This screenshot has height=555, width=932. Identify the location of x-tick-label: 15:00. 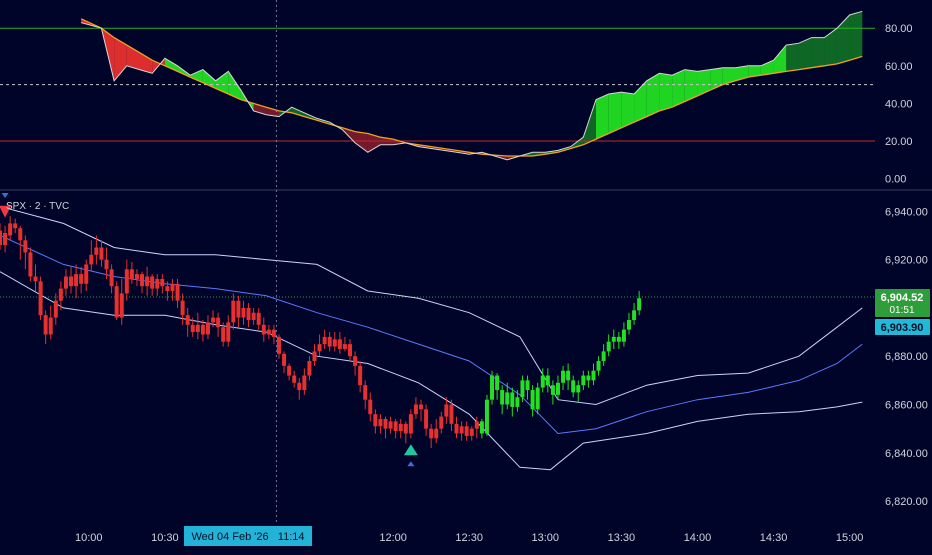
(850, 538).